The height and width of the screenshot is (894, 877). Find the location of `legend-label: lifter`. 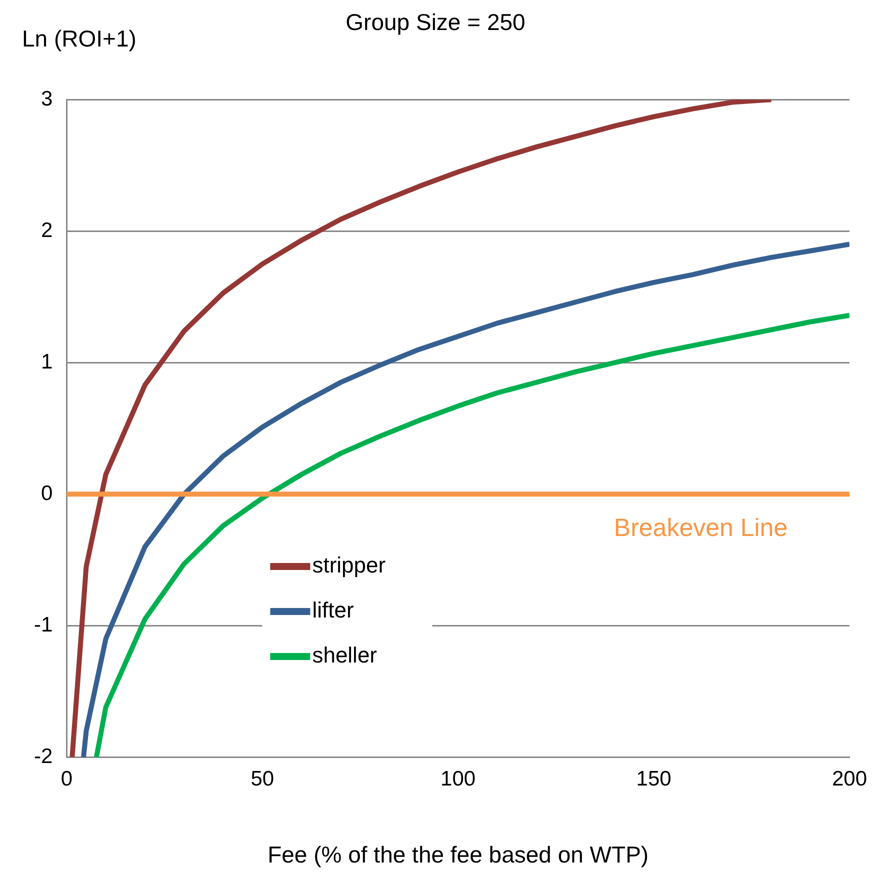

legend-label: lifter is located at coordinates (333, 610).